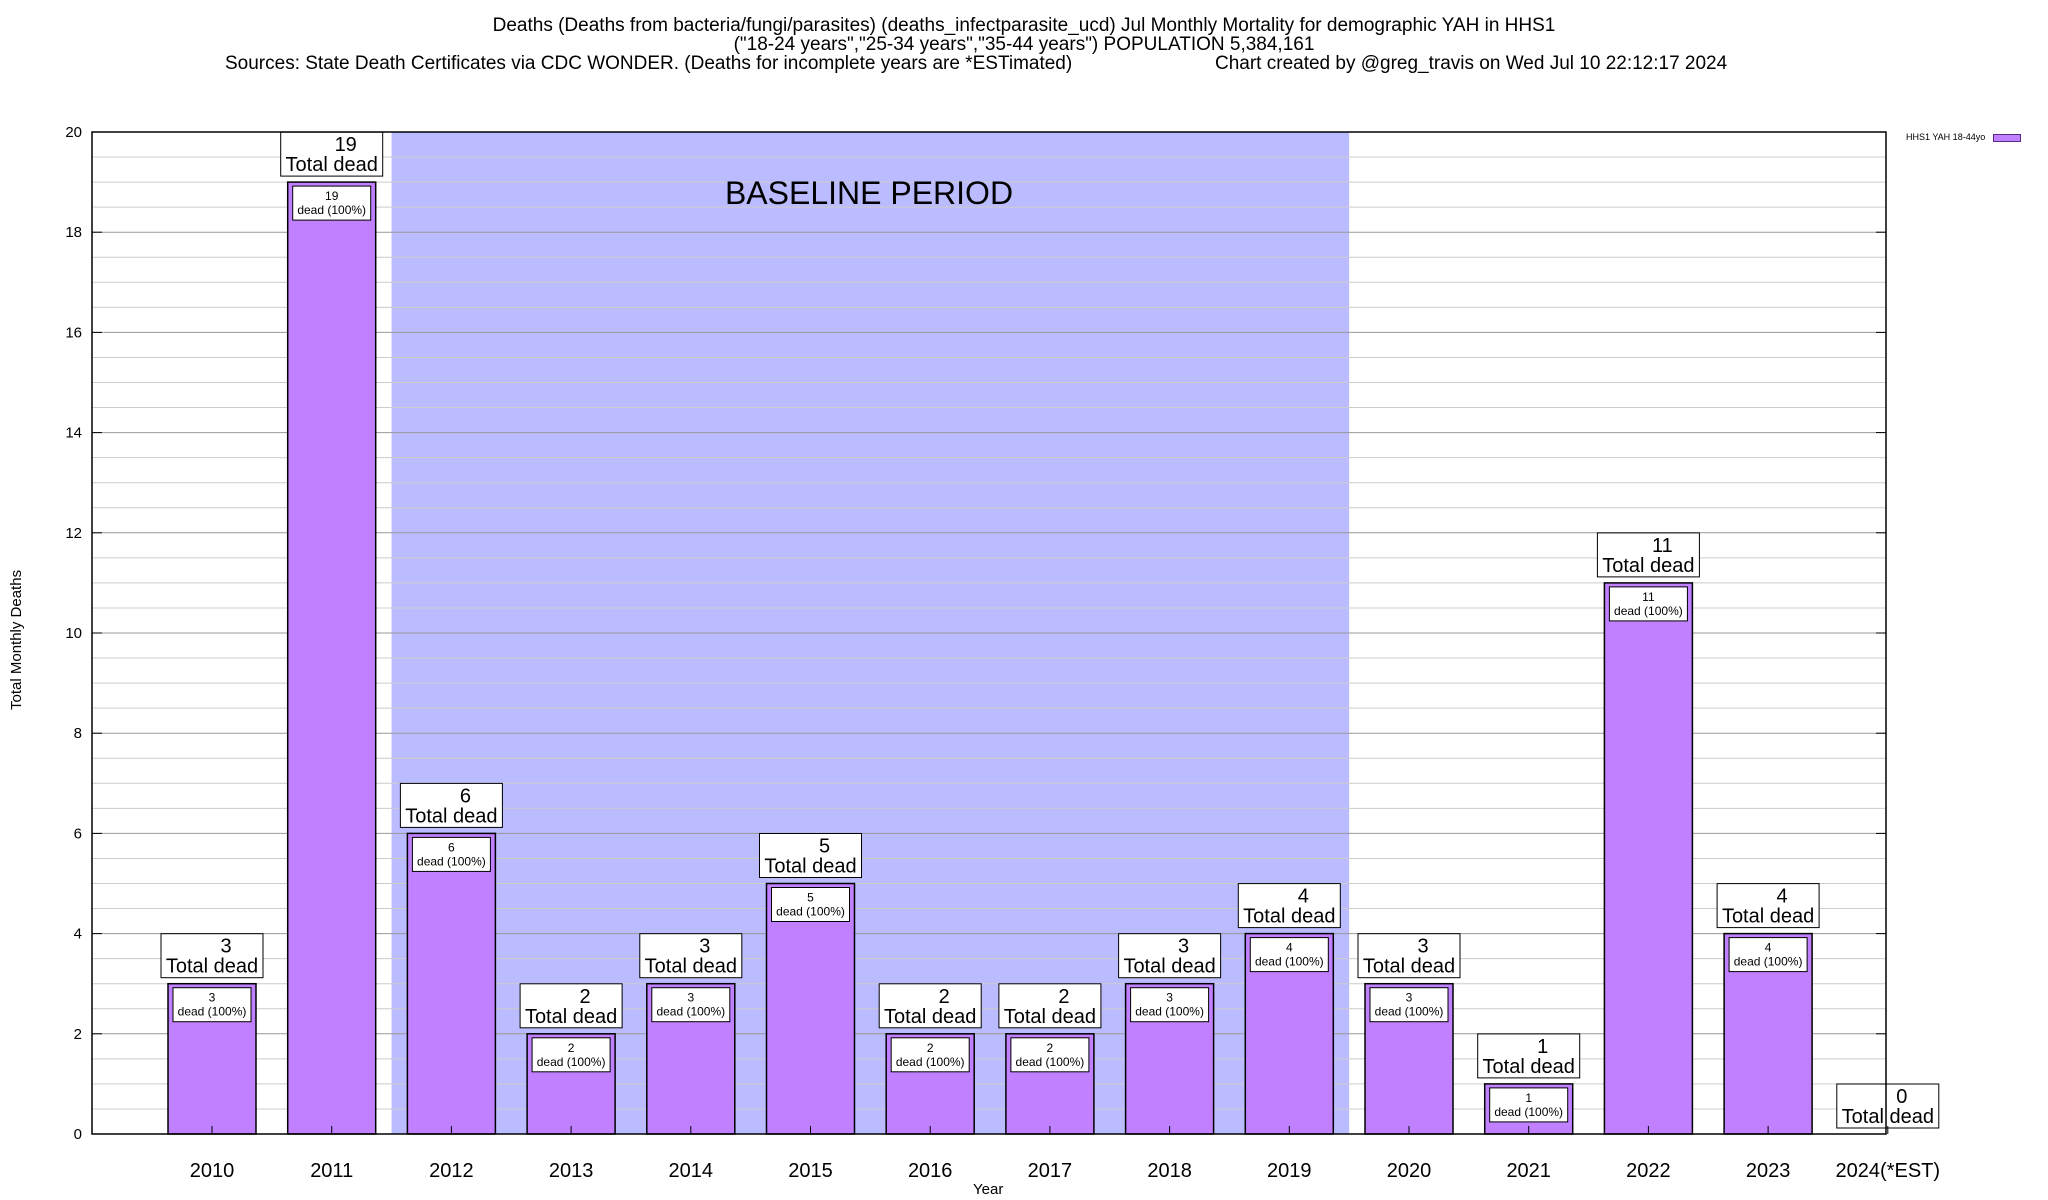 The image size is (2048, 1200). Describe the element at coordinates (1289, 948) in the screenshot. I see `bar-inner-value: 4` at that location.